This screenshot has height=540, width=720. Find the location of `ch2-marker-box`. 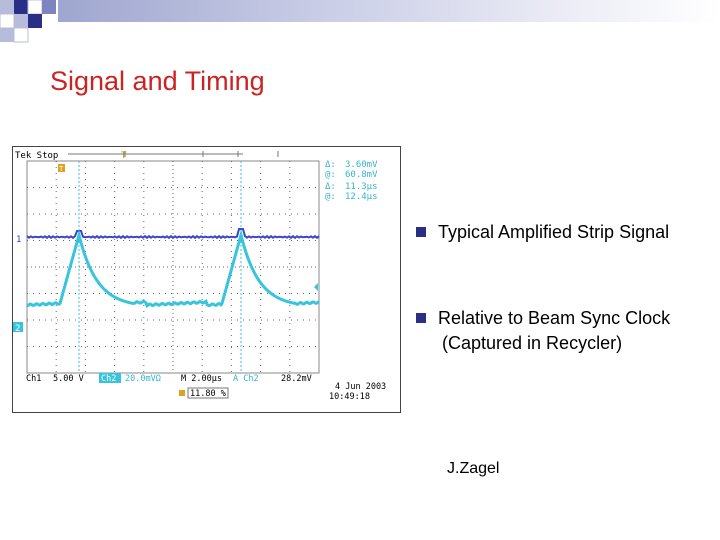

ch2-marker-box is located at coordinates (18, 327).